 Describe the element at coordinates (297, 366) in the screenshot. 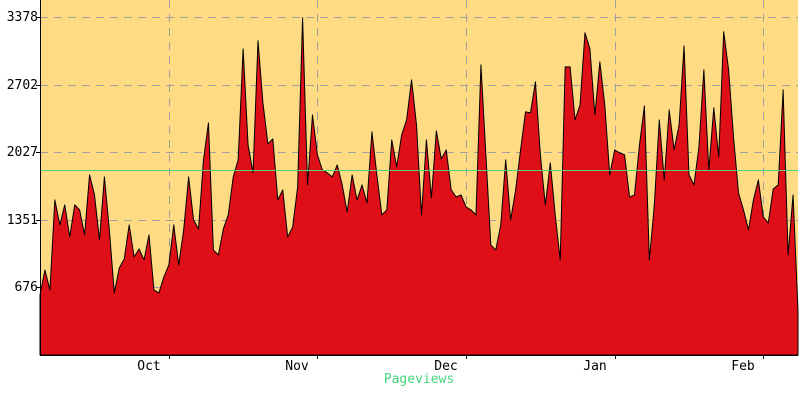

I see `x-tick-label: Nov` at that location.